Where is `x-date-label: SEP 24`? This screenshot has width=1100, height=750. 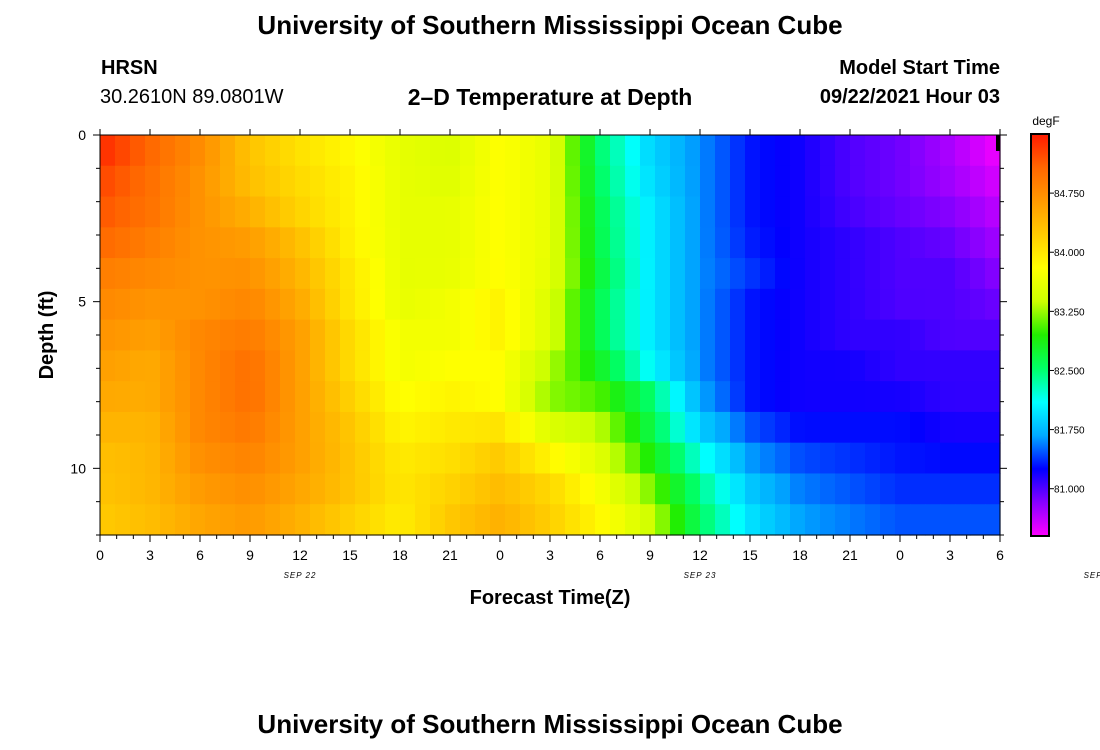
x-date-label: SEP 24 is located at coordinates (1092, 575).